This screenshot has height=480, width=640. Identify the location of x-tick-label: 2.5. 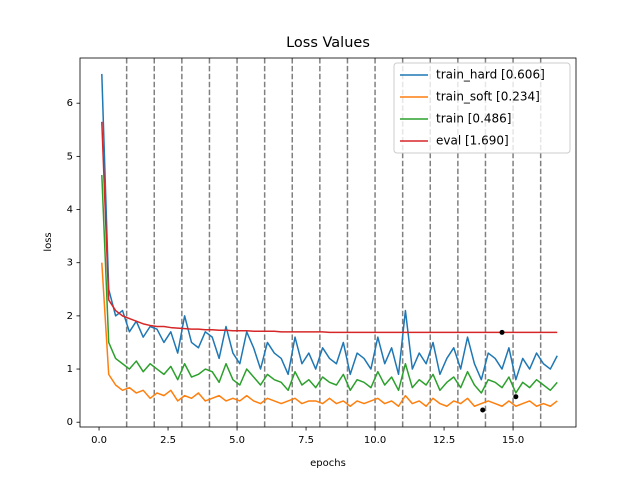
(168, 440).